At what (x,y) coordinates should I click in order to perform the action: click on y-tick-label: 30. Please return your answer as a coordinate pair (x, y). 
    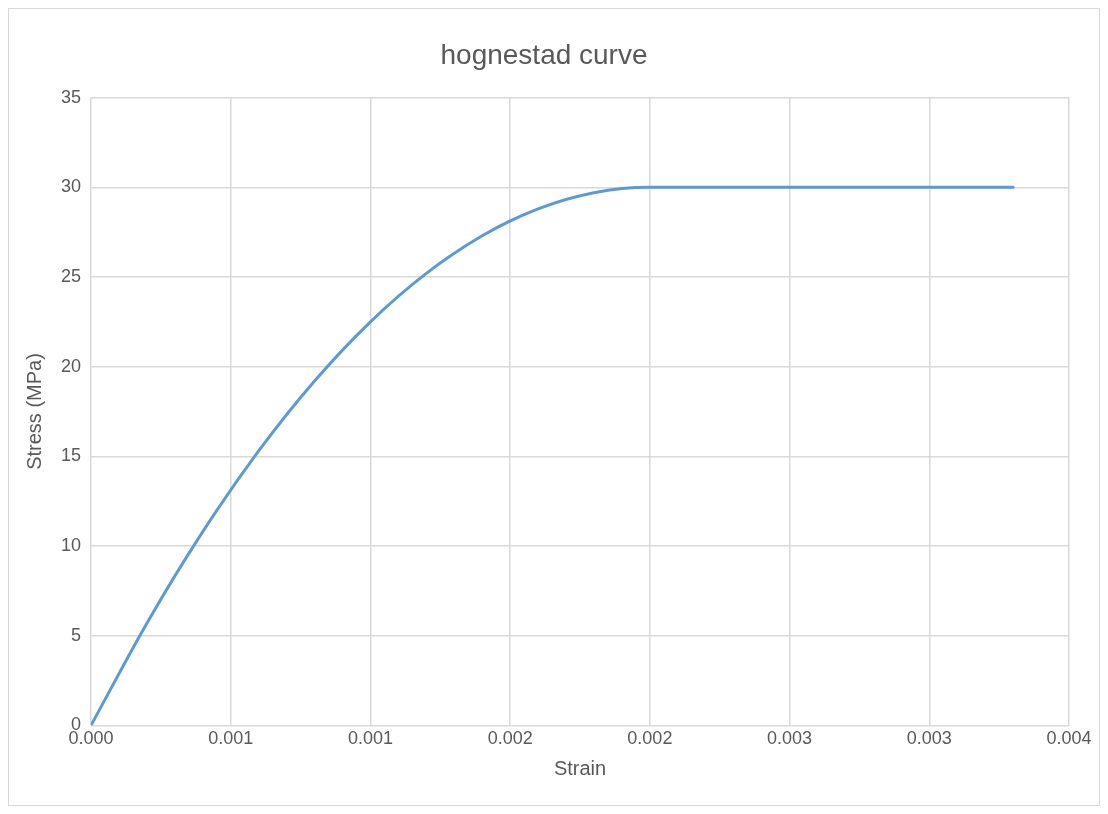
    Looking at the image, I should click on (71, 186).